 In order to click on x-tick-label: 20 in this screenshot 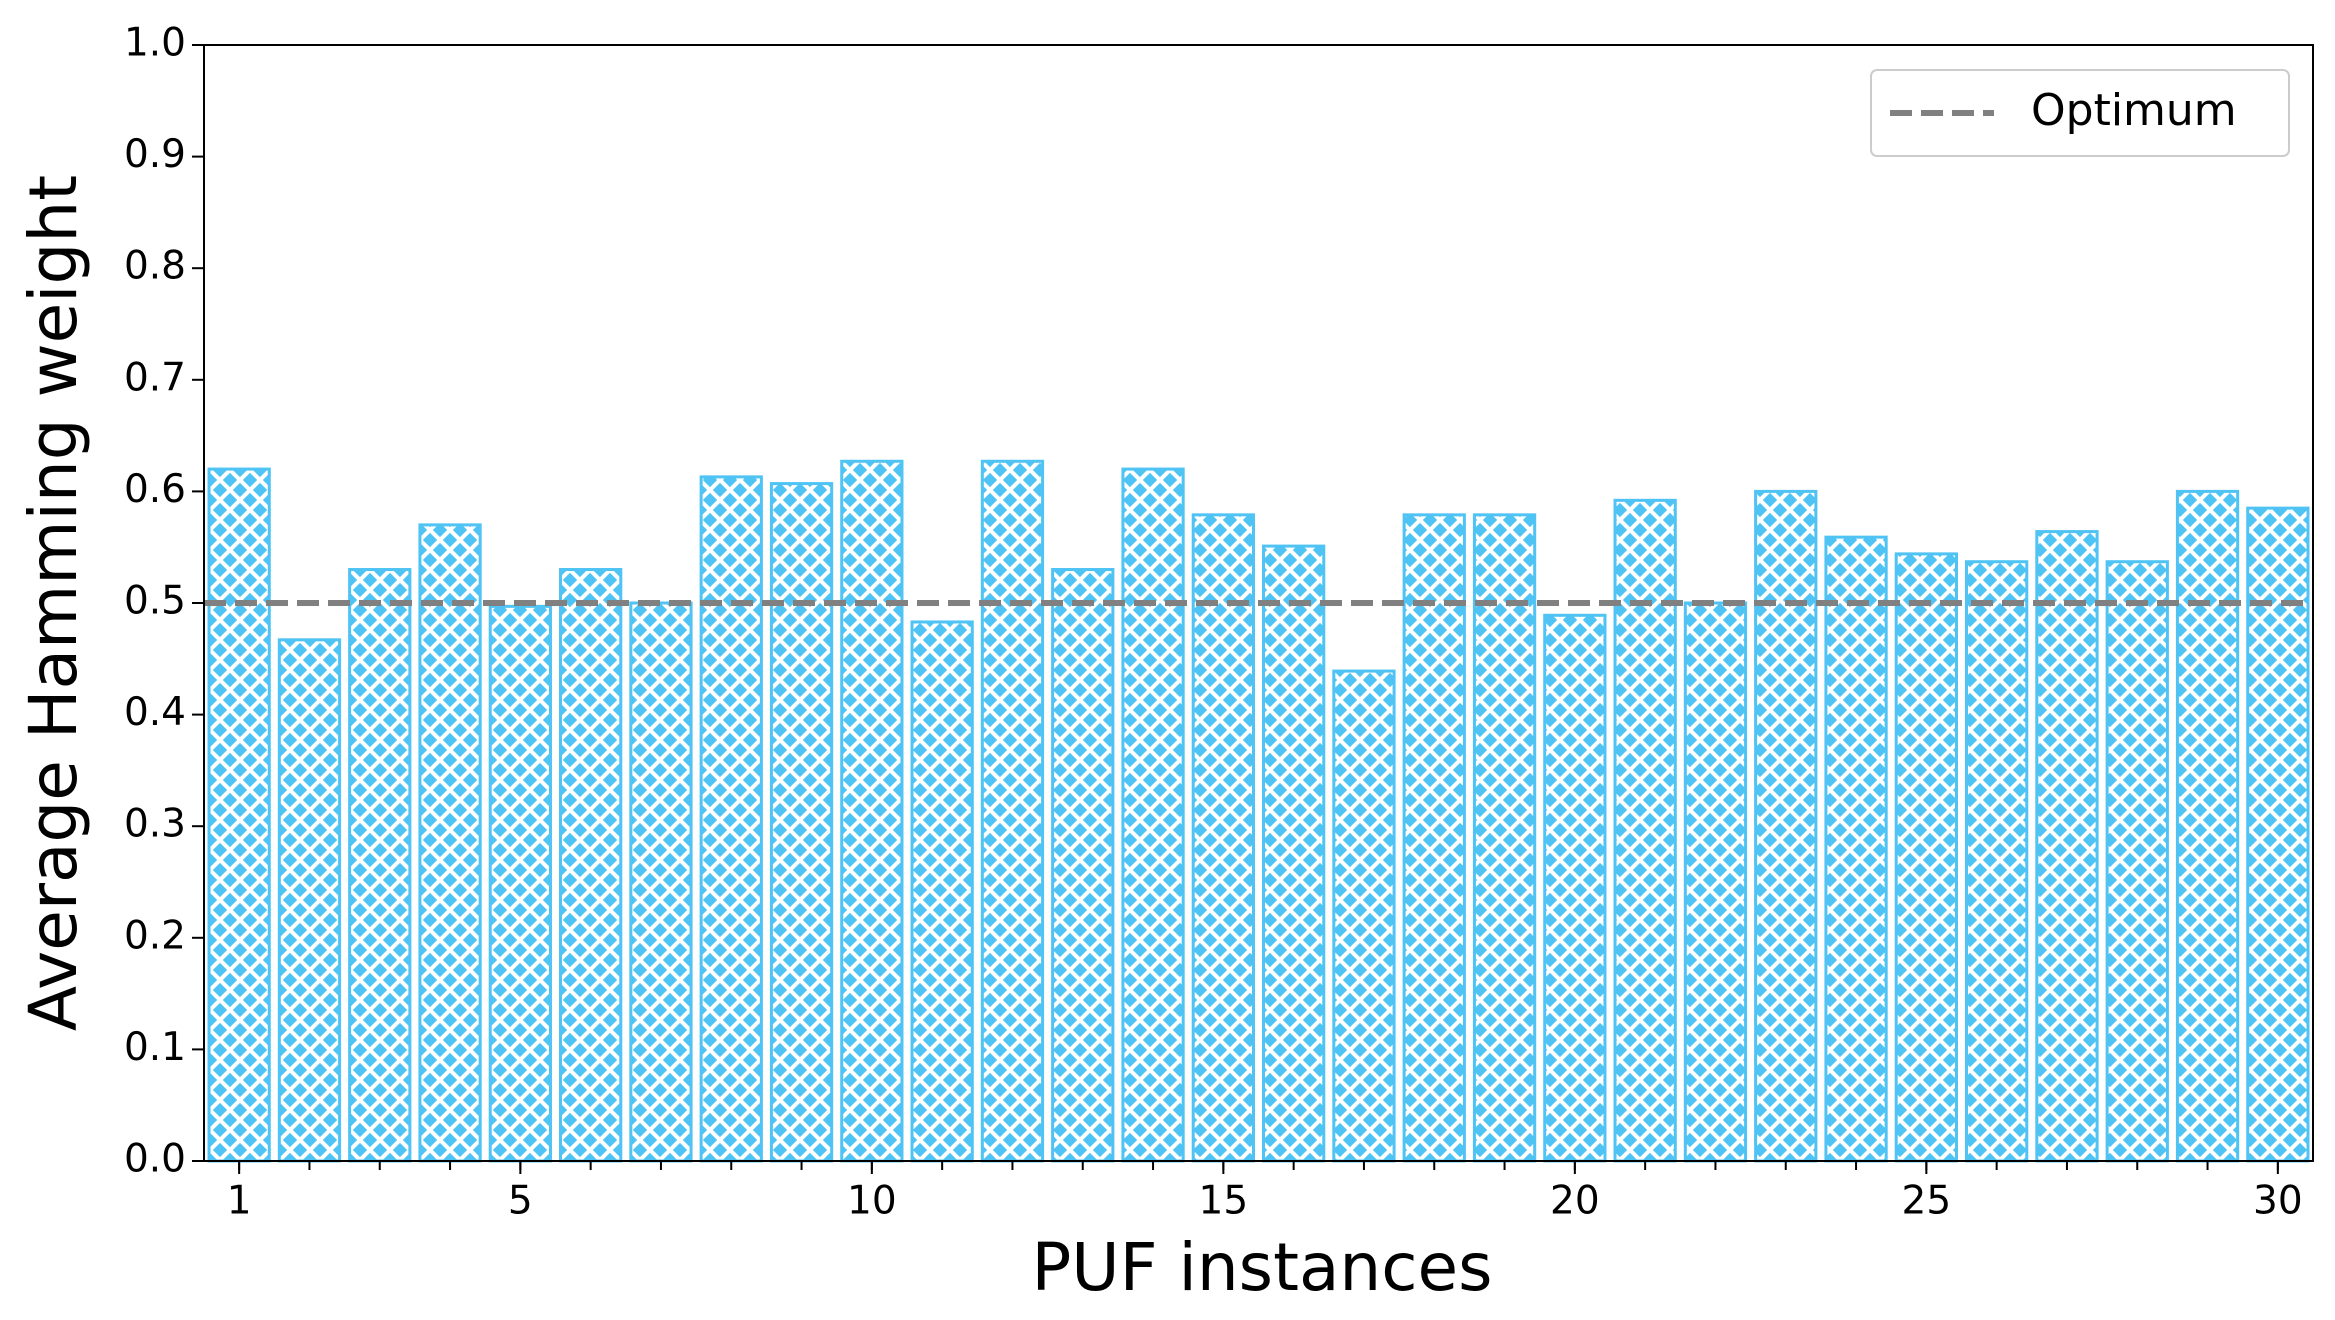, I will do `click(1575, 1201)`.